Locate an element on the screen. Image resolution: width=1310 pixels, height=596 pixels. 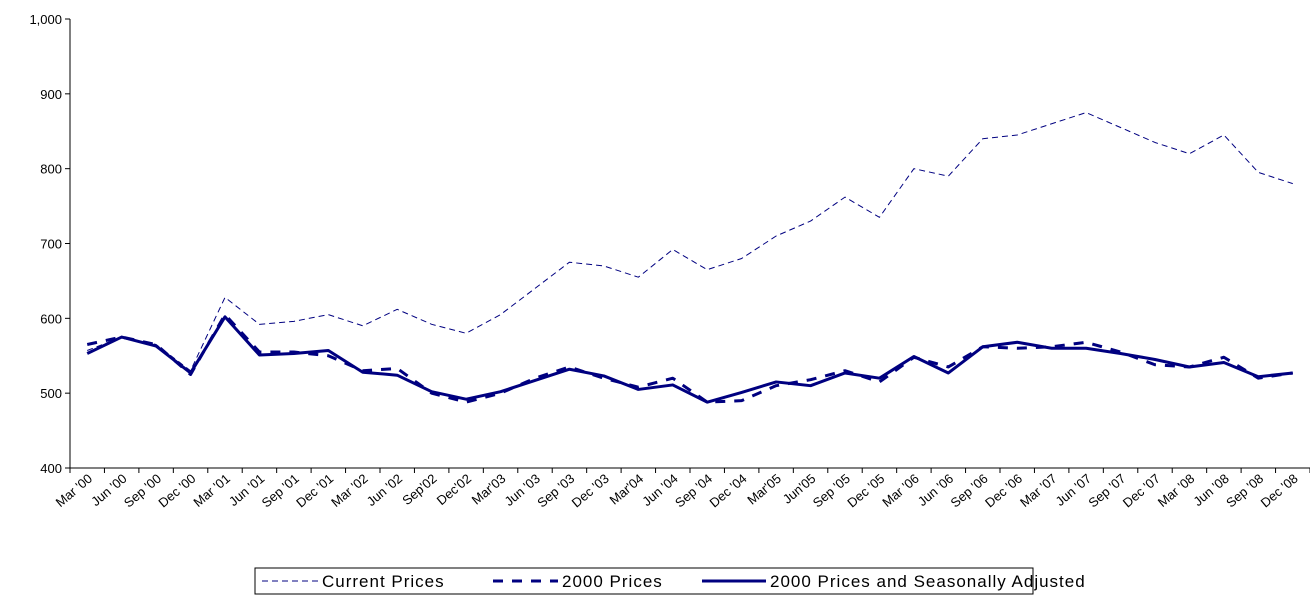
x-tick-label: Mar '06 is located at coordinates (900, 490).